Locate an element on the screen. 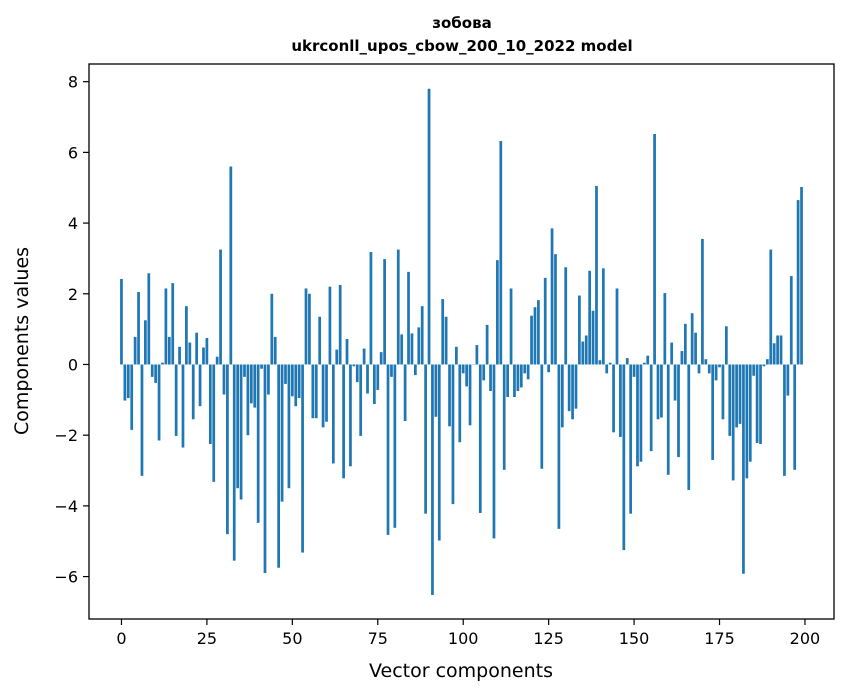 This screenshot has height=700, width=847. x-tick-label: 50 is located at coordinates (292, 638).